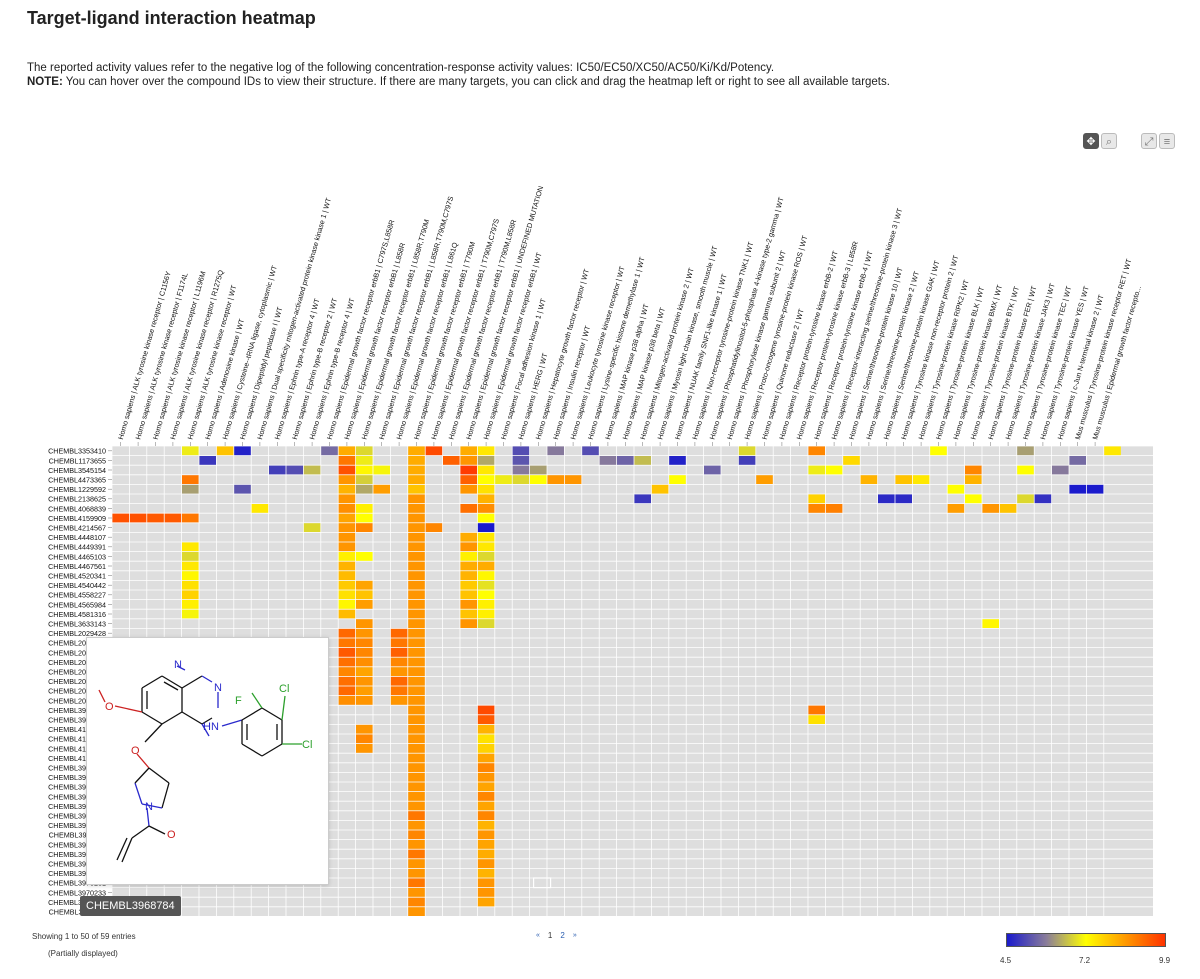  Describe the element at coordinates (77, 537) in the screenshot. I see `y-tick-label: CHEMBL4448107` at that location.